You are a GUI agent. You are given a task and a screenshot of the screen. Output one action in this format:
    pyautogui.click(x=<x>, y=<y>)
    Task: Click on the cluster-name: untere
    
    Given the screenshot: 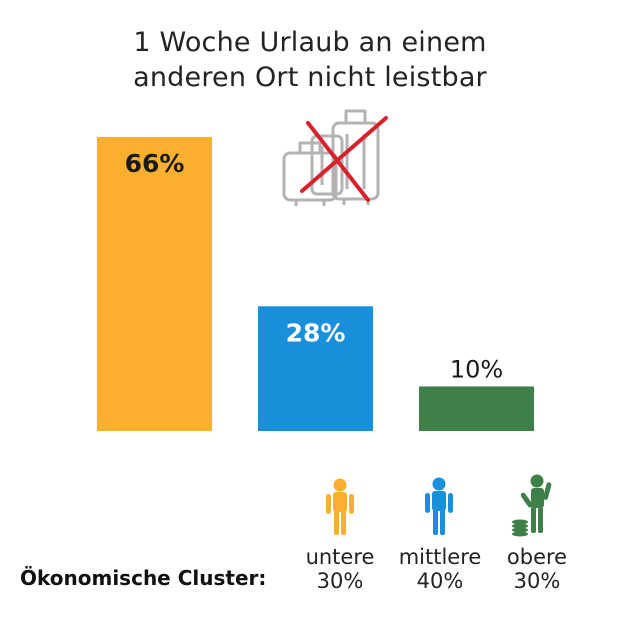 What is the action you would take?
    pyautogui.click(x=340, y=557)
    